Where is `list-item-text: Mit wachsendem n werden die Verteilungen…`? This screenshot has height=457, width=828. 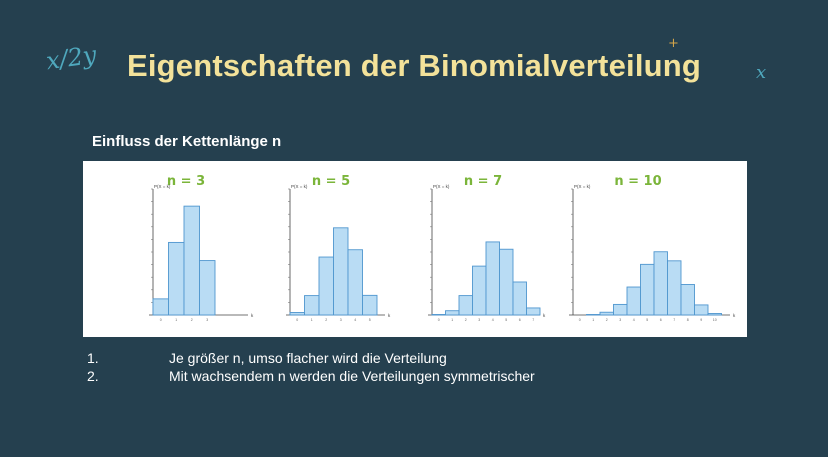
list-item-text: Mit wachsendem n werden die Verteilungen… is located at coordinates (352, 376).